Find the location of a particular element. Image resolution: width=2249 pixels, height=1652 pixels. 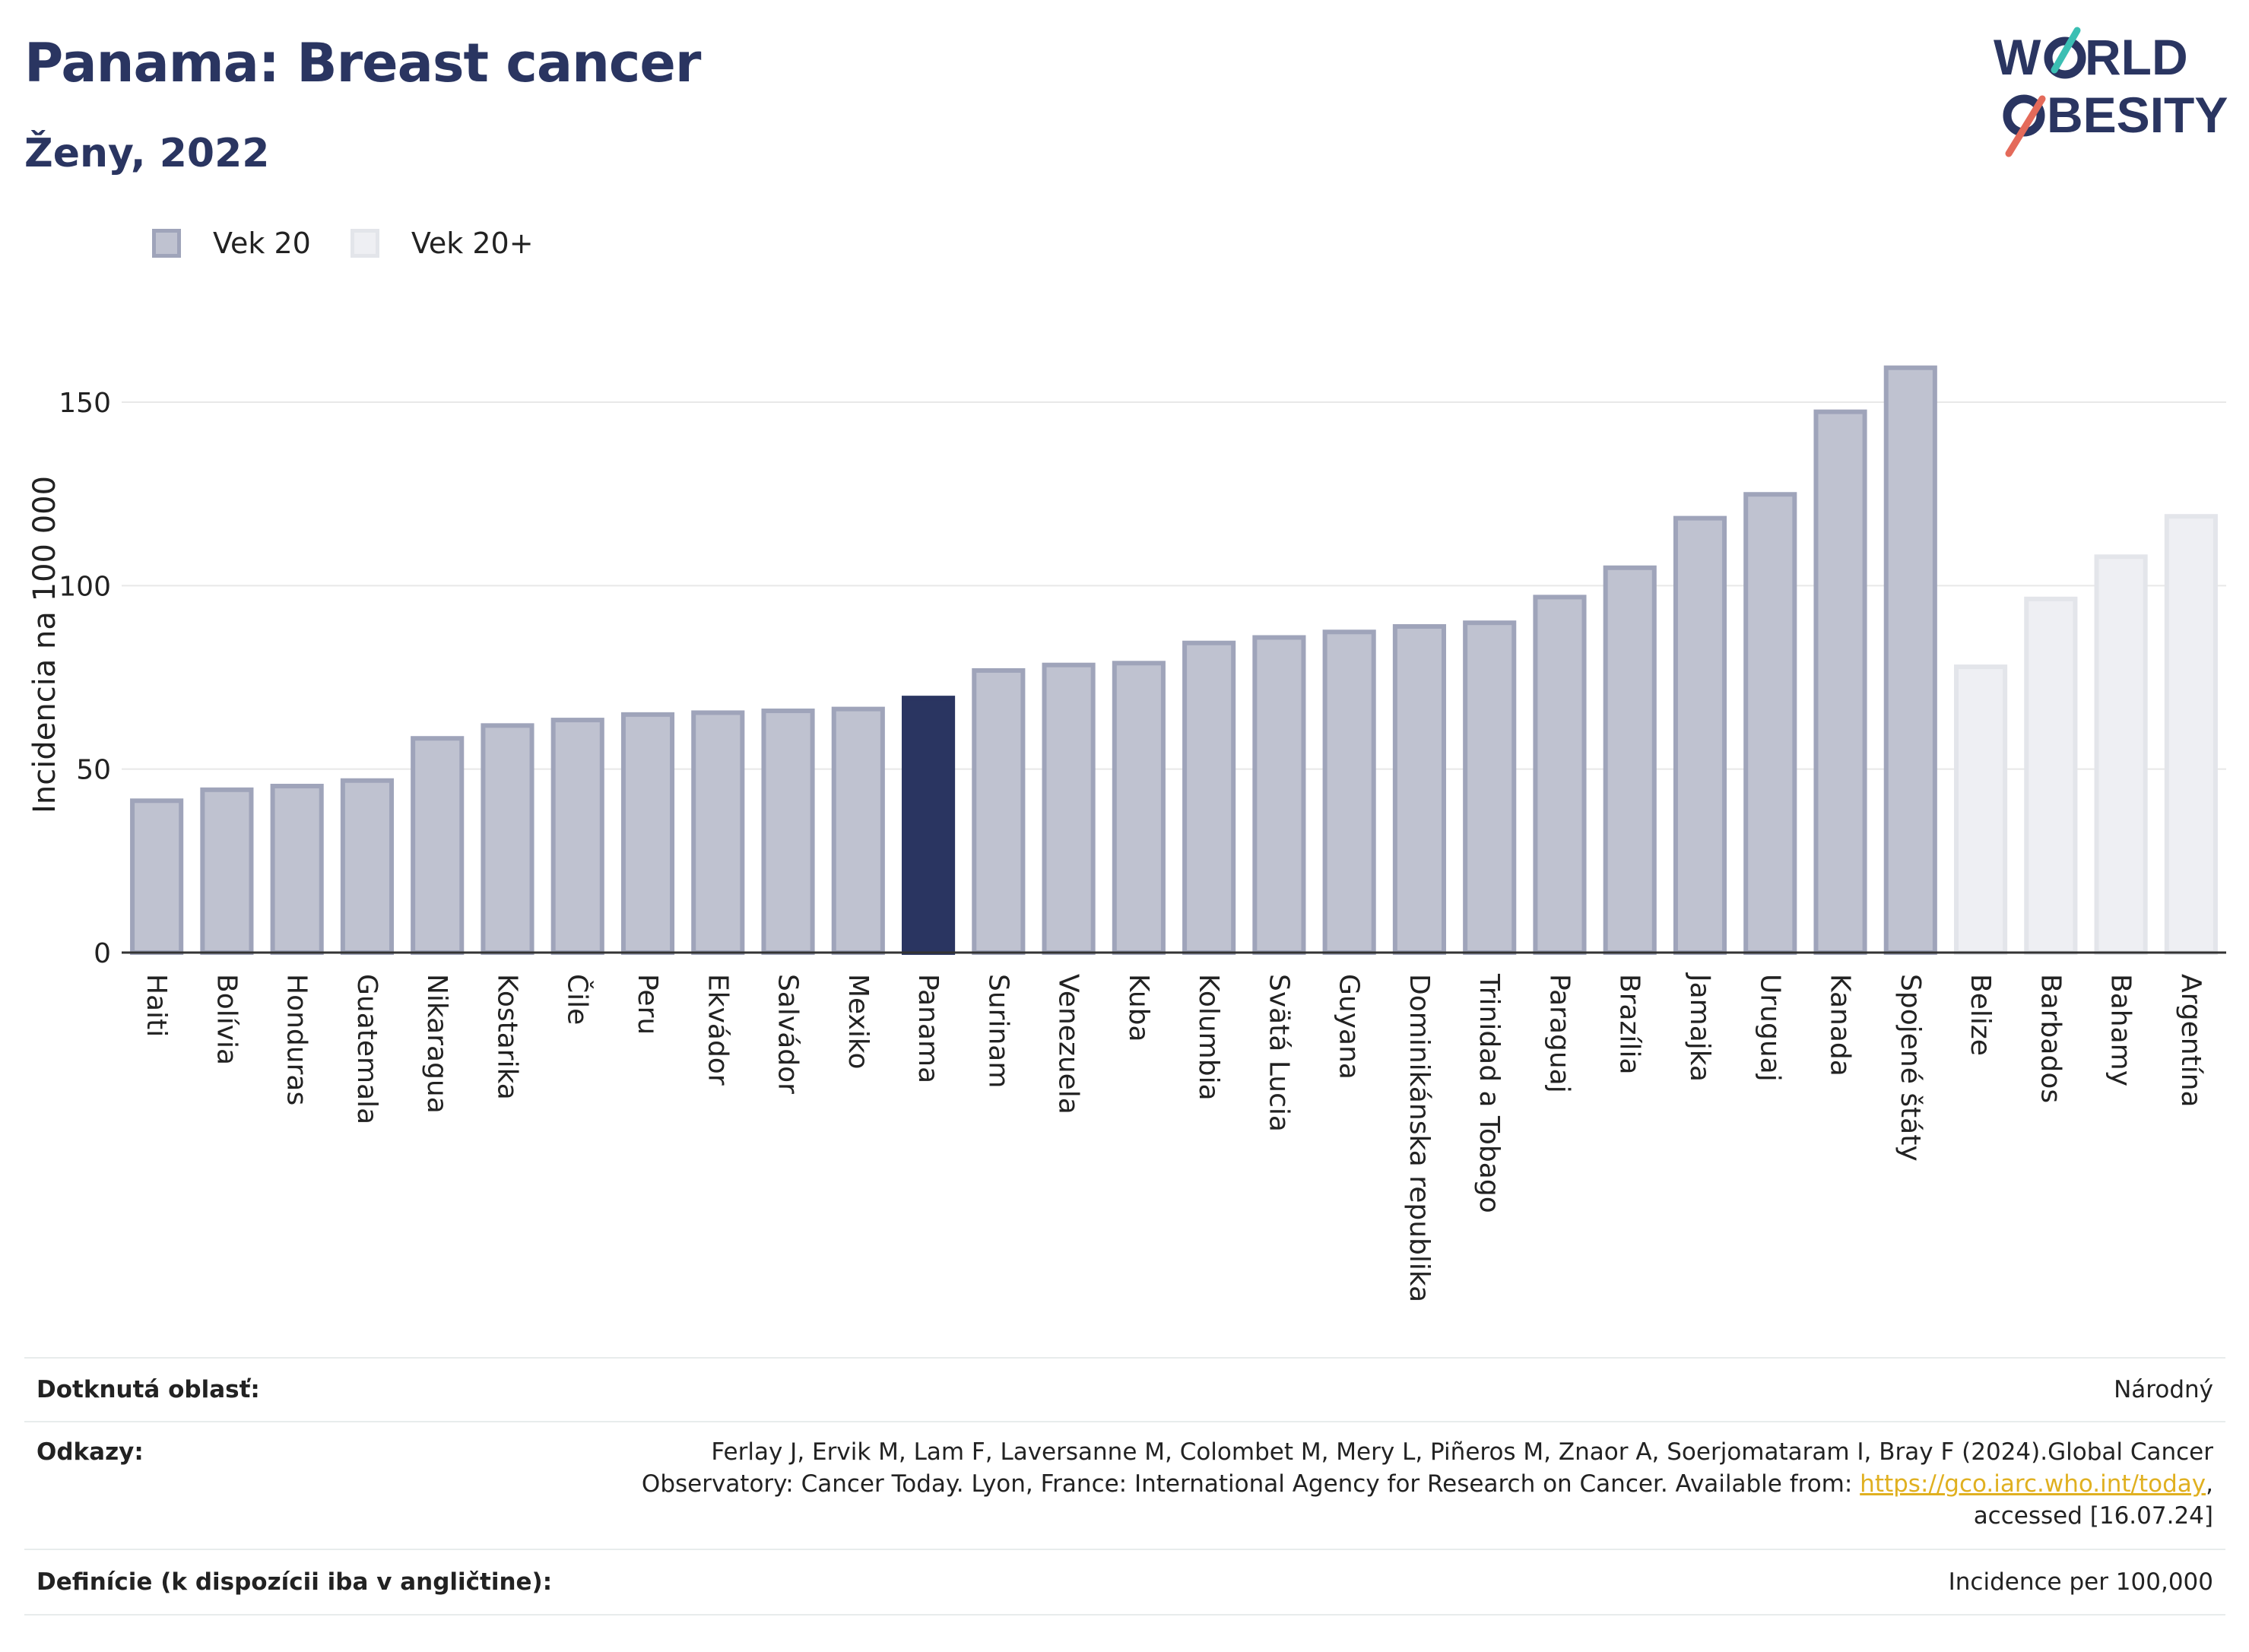

x-tick-label: Salvádor is located at coordinates (788, 1034).